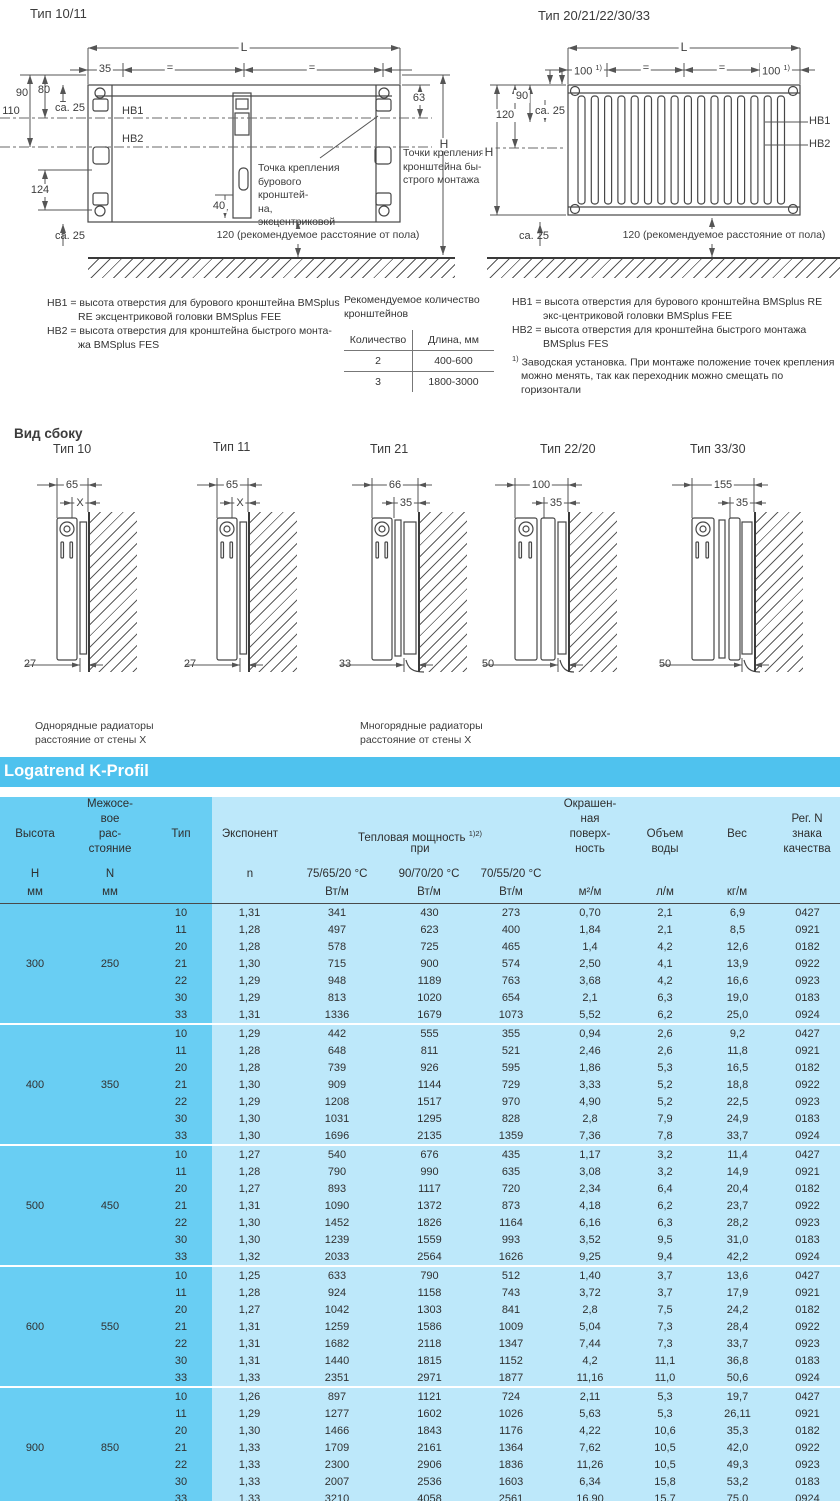 The width and height of the screenshot is (840, 1501). I want to click on cell-power-75: 1208, so click(337, 1101).